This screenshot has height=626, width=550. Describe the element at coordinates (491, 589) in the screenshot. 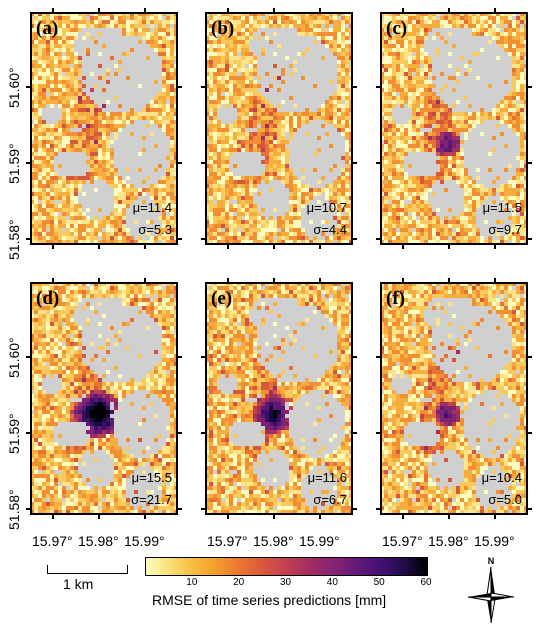

I see `north-arrow-icon: N` at that location.